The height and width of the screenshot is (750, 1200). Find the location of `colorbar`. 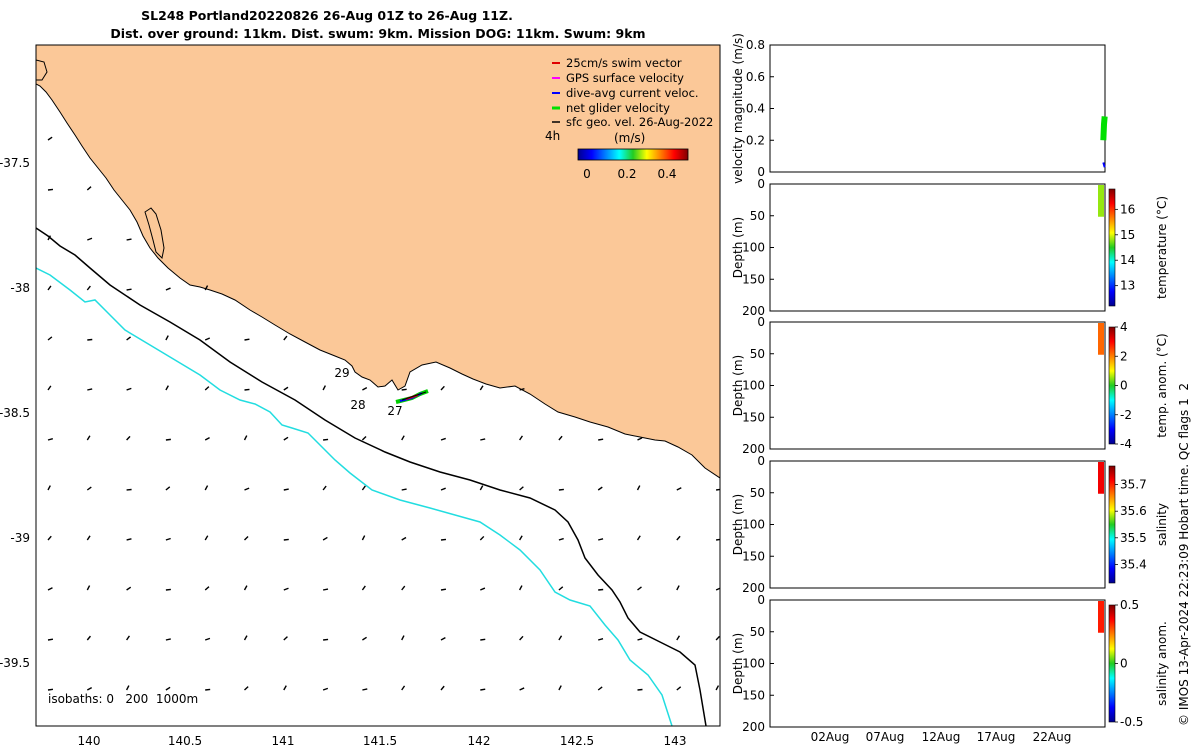

colorbar is located at coordinates (1112, 247).